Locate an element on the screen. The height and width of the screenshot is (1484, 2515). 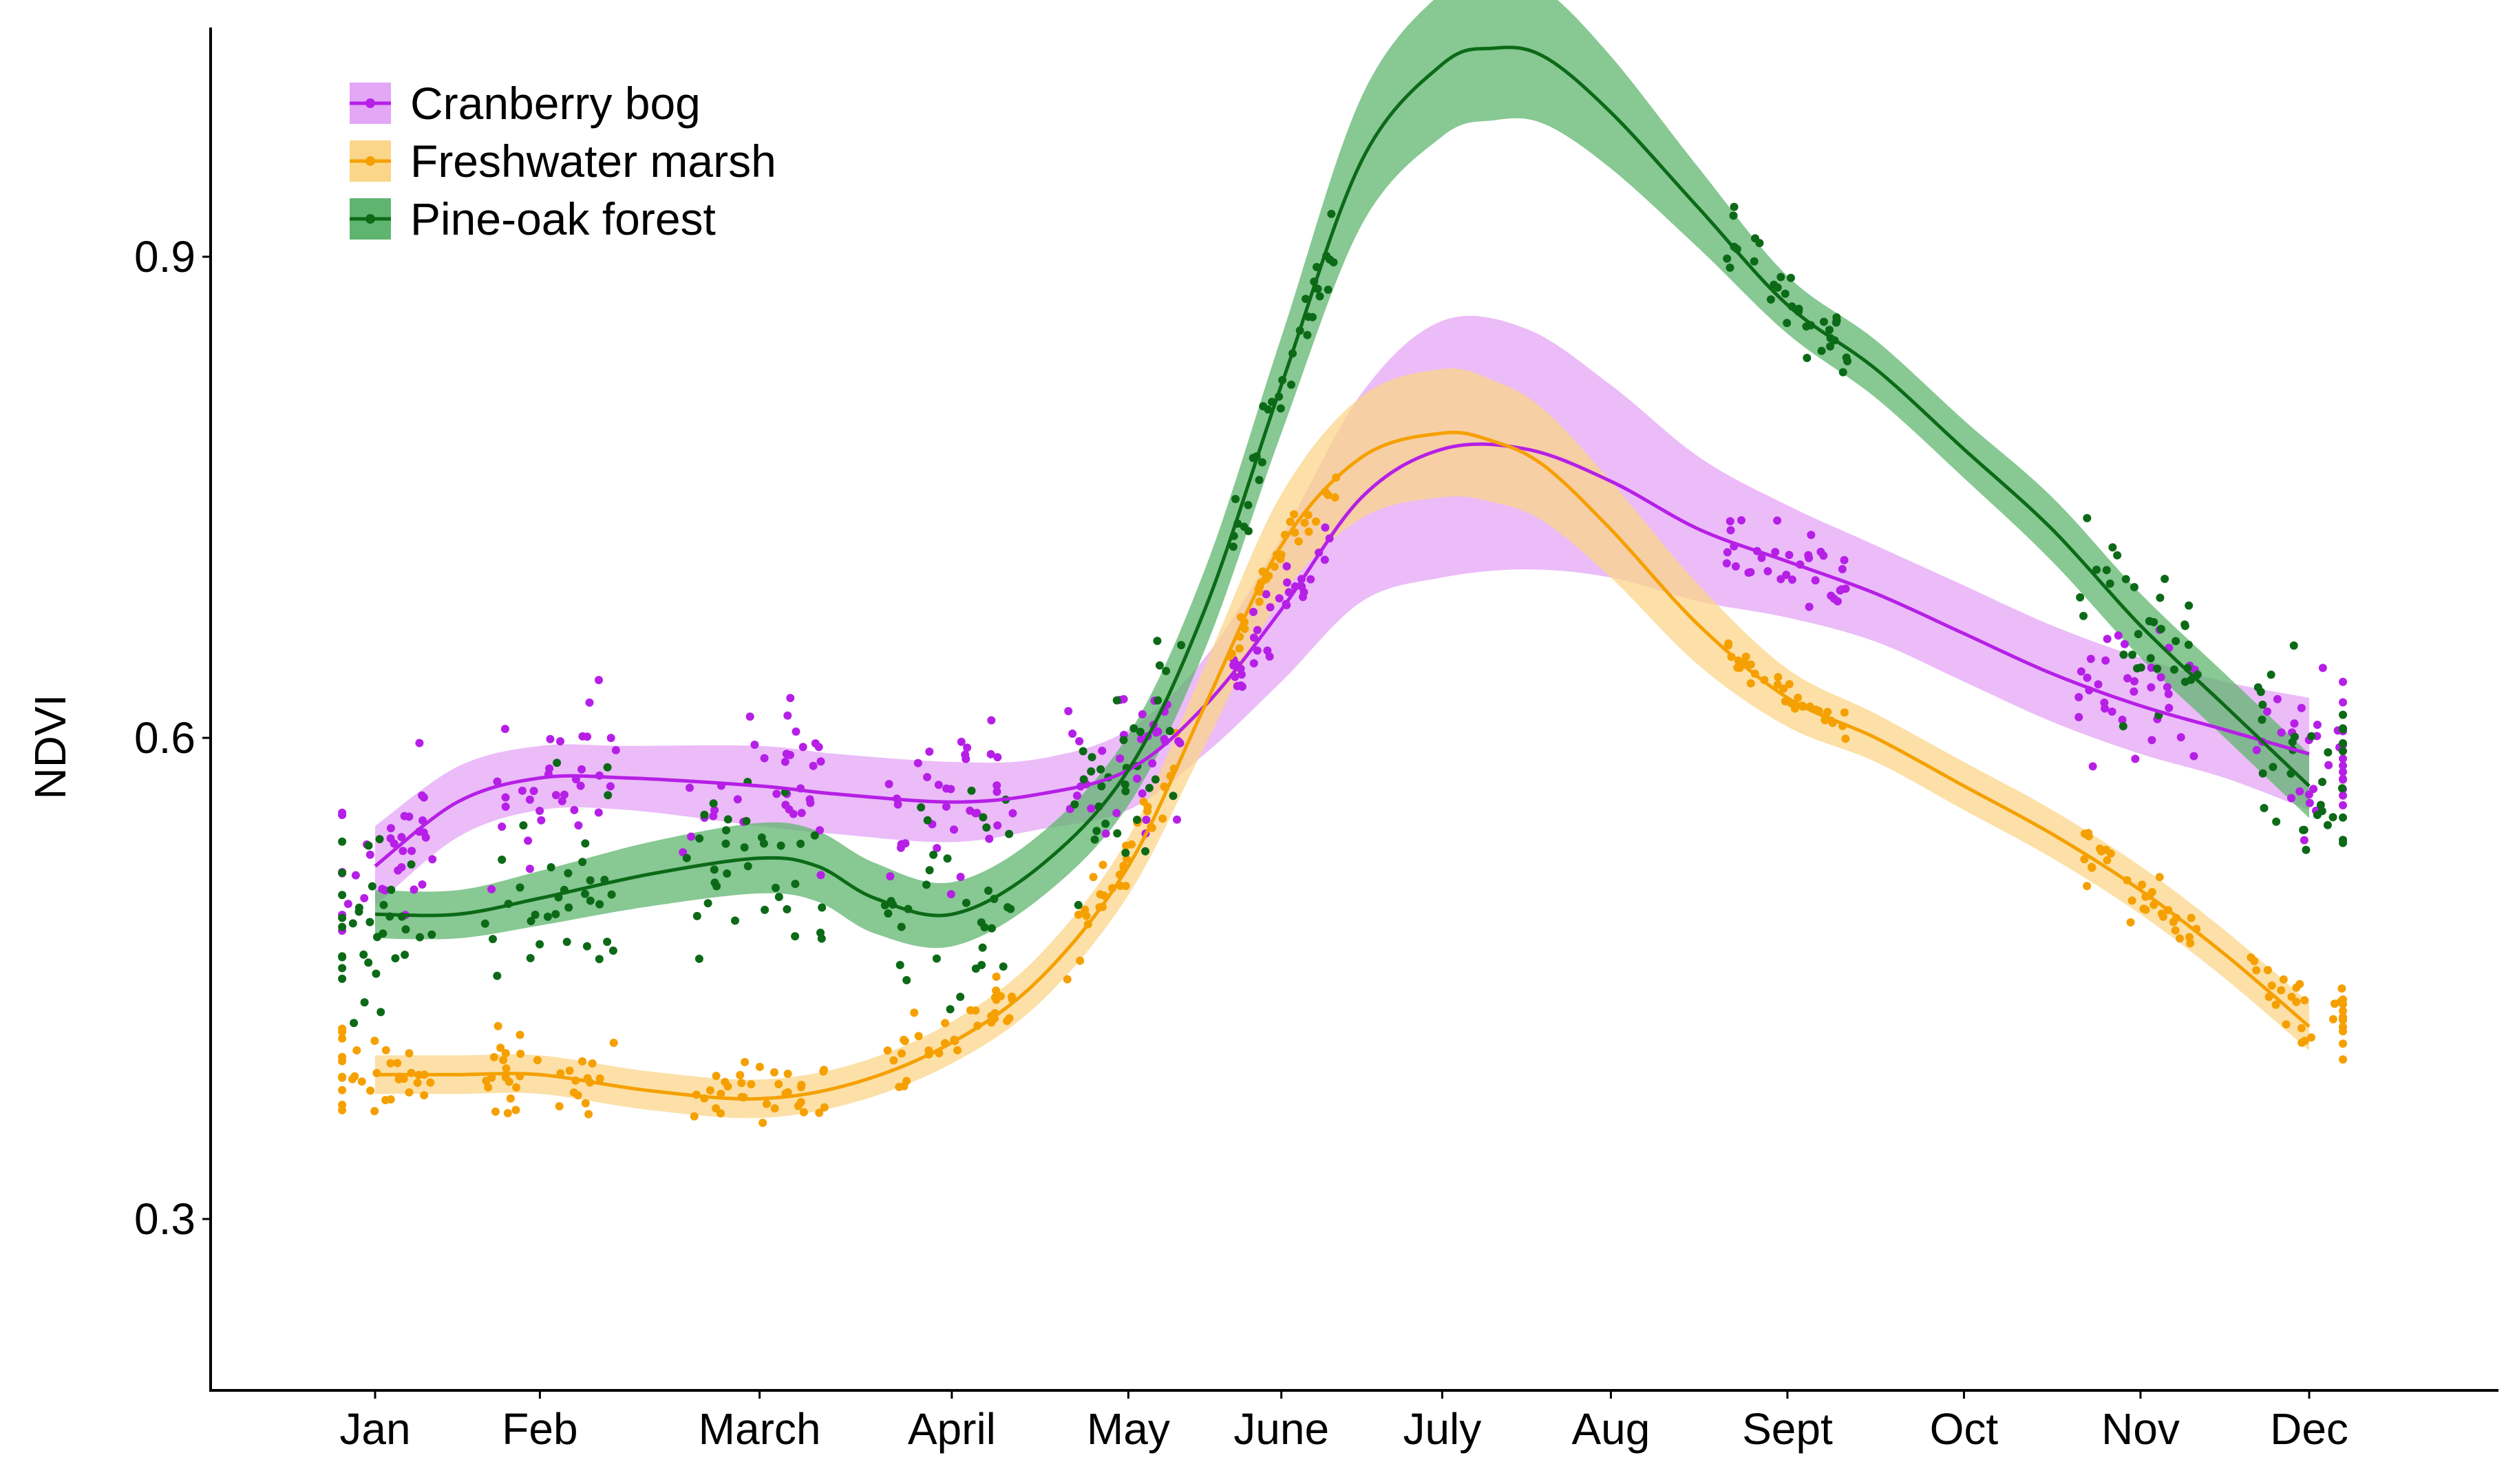
x-tick-label: Nov is located at coordinates (2140, 1429).